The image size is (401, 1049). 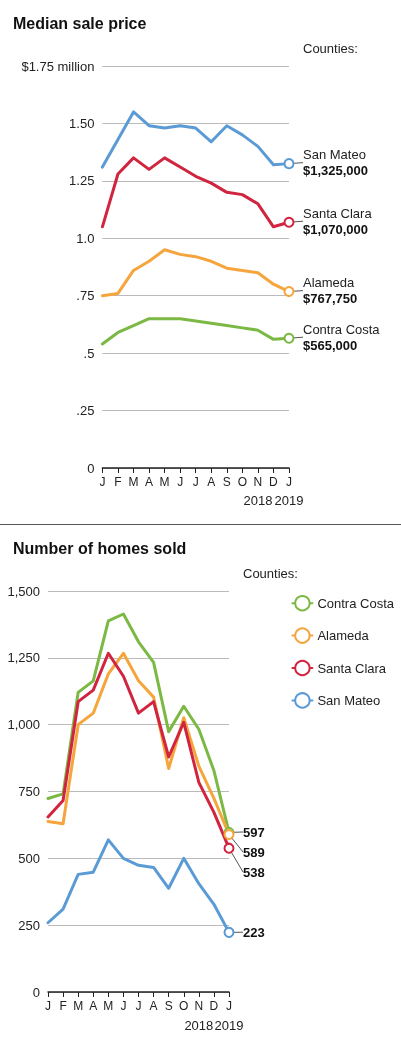 I want to click on series-label: Alameda, so click(x=329, y=283).